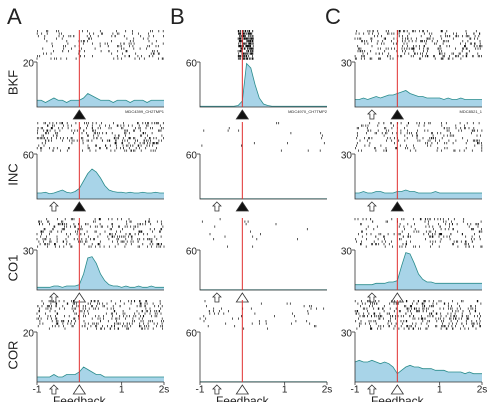 This screenshot has width=488, height=402. I want to click on unit-id: MDC8521_1, so click(471, 111).